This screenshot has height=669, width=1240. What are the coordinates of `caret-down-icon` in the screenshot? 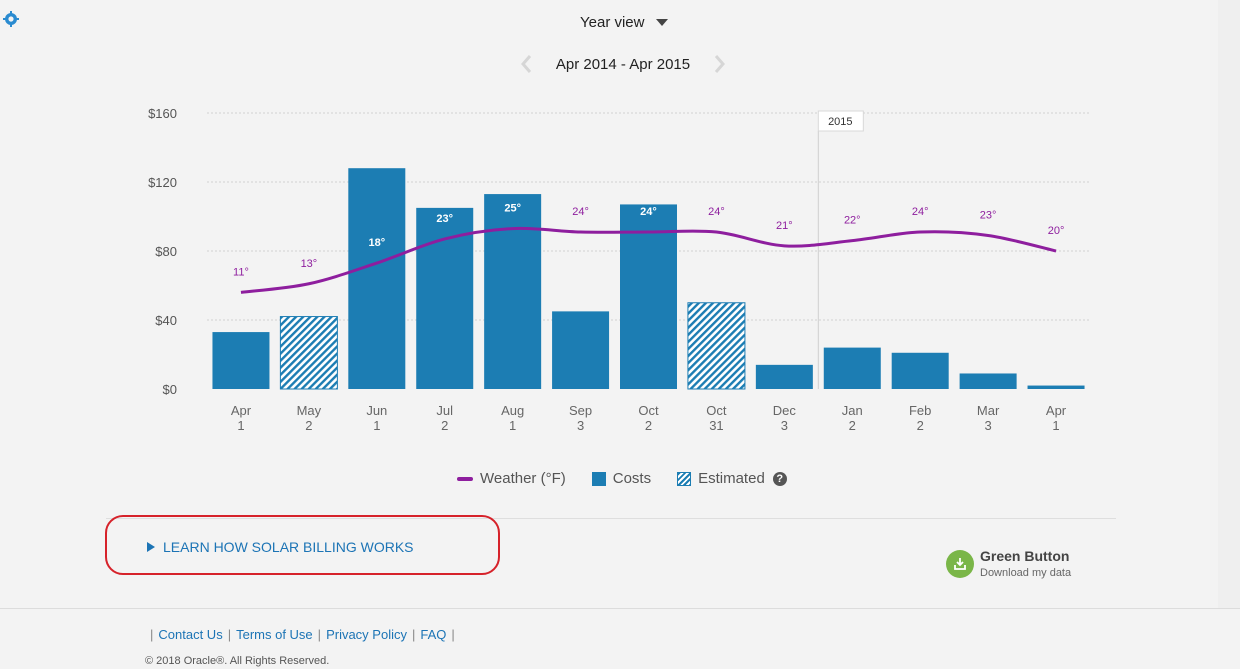 It's located at (662, 22).